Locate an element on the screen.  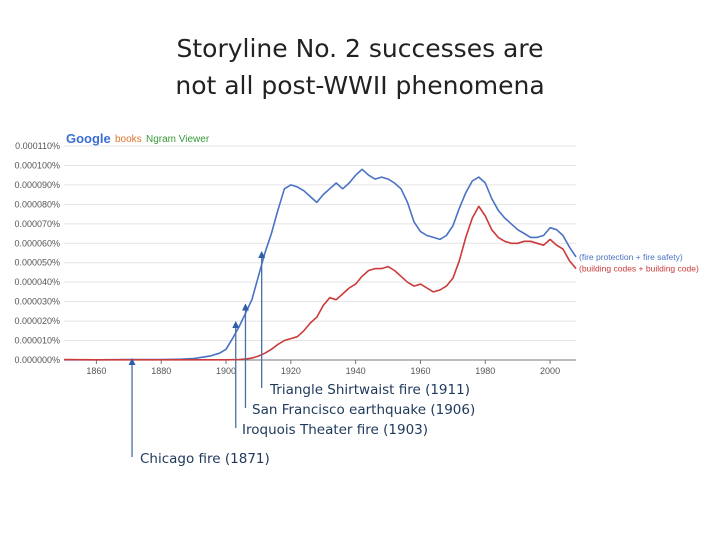
x-tick-label: 1900 is located at coordinates (226, 371).